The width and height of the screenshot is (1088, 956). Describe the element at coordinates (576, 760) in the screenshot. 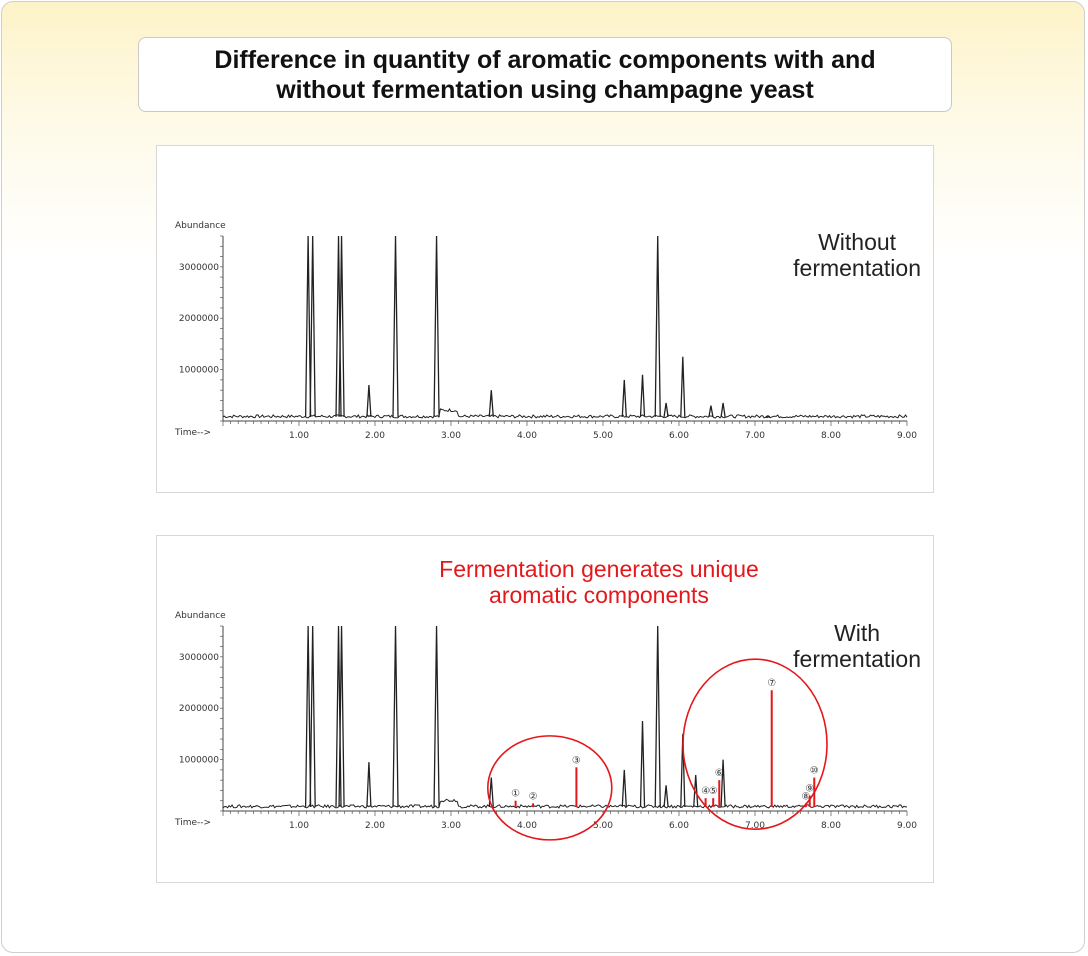

I see `highlighted-peak-label: ③` at that location.